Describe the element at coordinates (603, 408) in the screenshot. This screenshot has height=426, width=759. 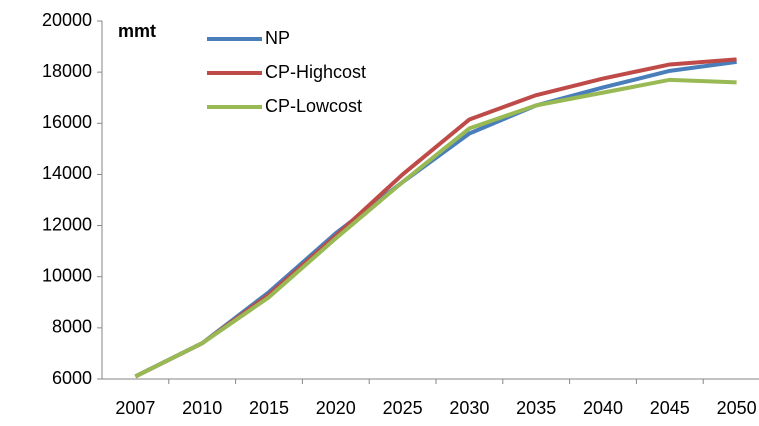
I see `x-tick-label: 2040` at that location.